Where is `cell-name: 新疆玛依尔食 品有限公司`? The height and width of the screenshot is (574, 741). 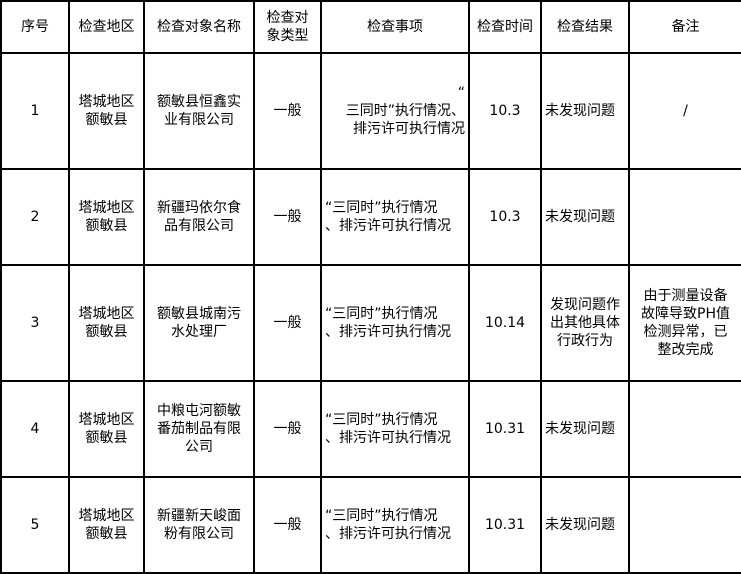 cell-name: 新疆玛依尔食 品有限公司 is located at coordinates (199, 217).